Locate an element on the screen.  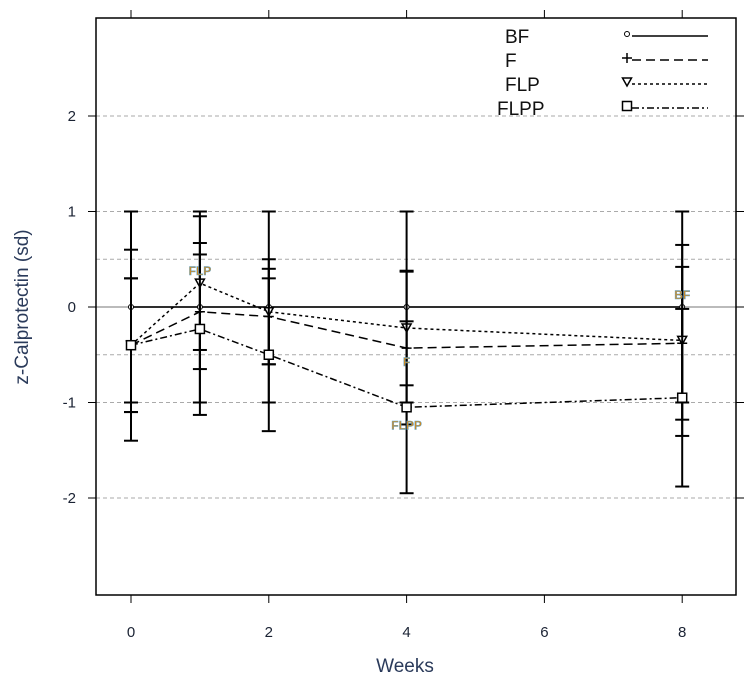
y-tick-label: -1 is located at coordinates (69, 403).